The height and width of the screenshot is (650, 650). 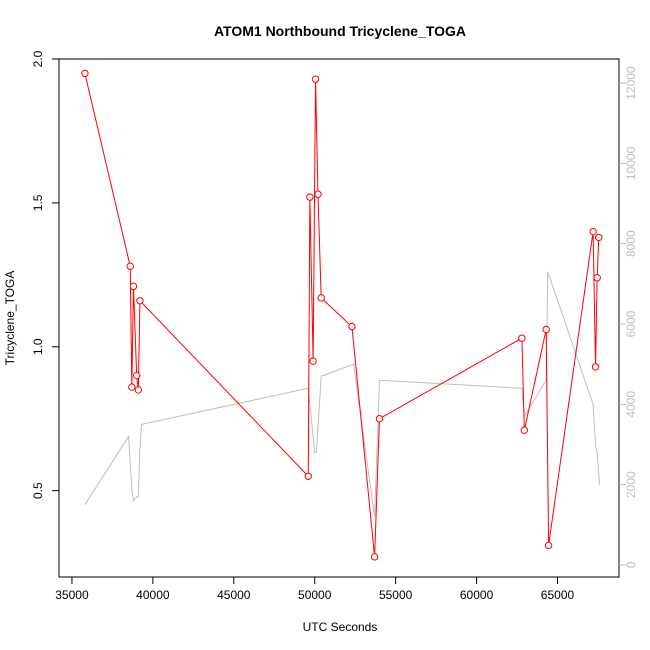 What do you see at coordinates (38, 346) in the screenshot?
I see `y-tick-label: 1.0` at bounding box center [38, 346].